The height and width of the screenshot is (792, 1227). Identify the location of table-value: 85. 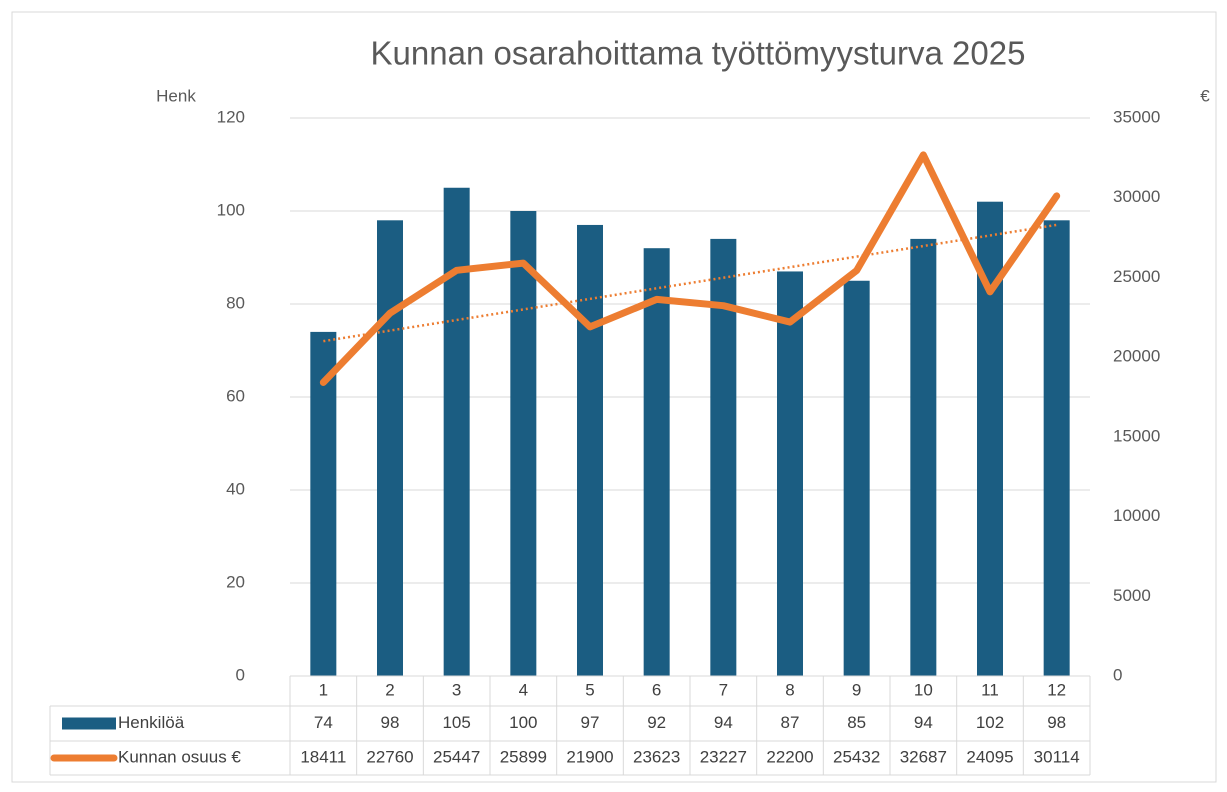
(856, 722).